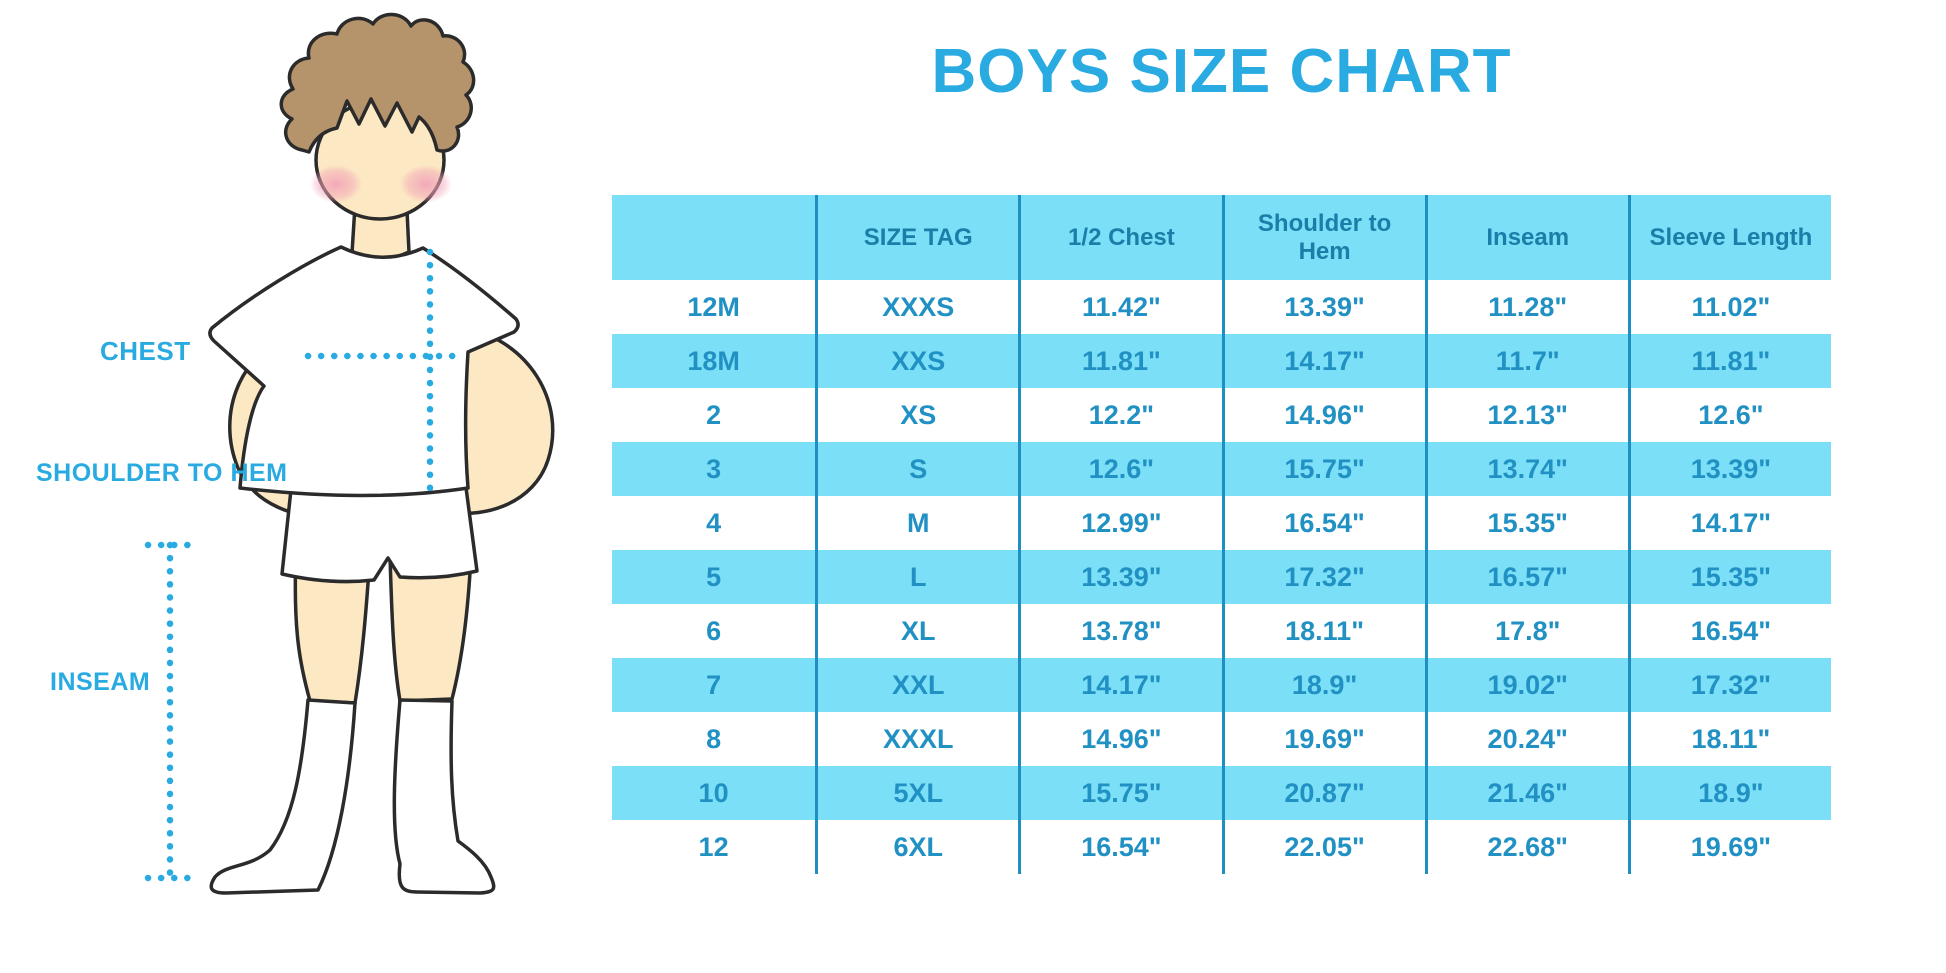 The width and height of the screenshot is (1946, 973). I want to click on socks, so click(352, 796).